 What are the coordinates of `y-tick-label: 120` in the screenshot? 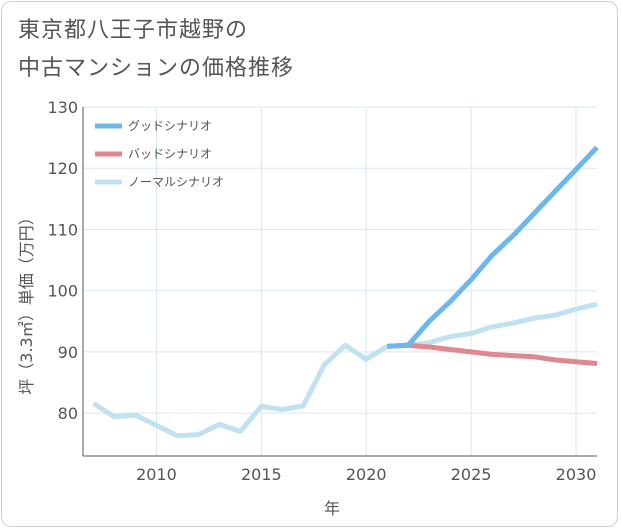 It's located at (62, 168).